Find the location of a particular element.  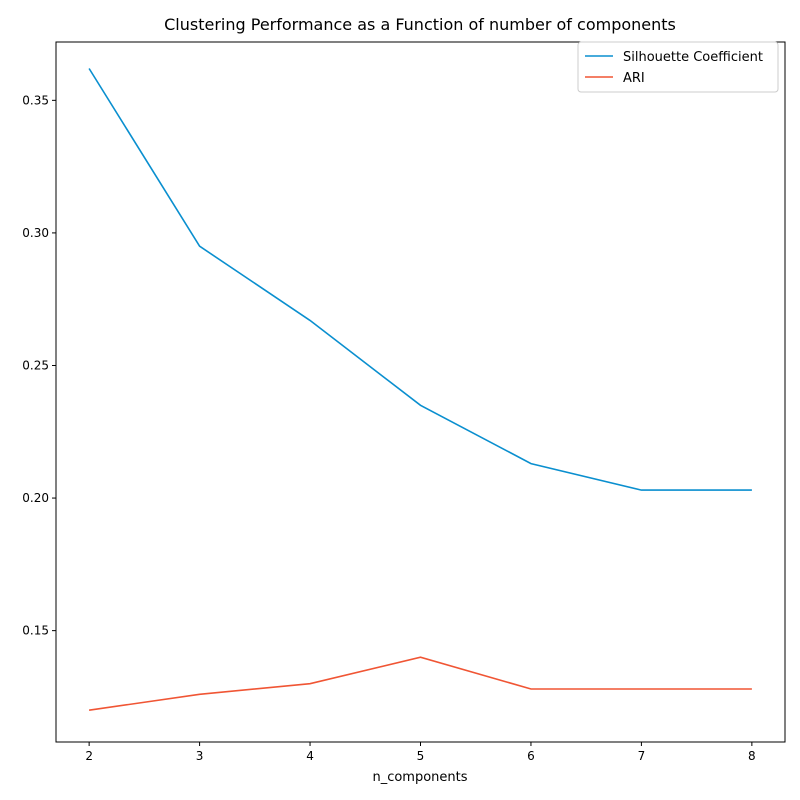

y-tick-label: 0.35 is located at coordinates (35, 100).